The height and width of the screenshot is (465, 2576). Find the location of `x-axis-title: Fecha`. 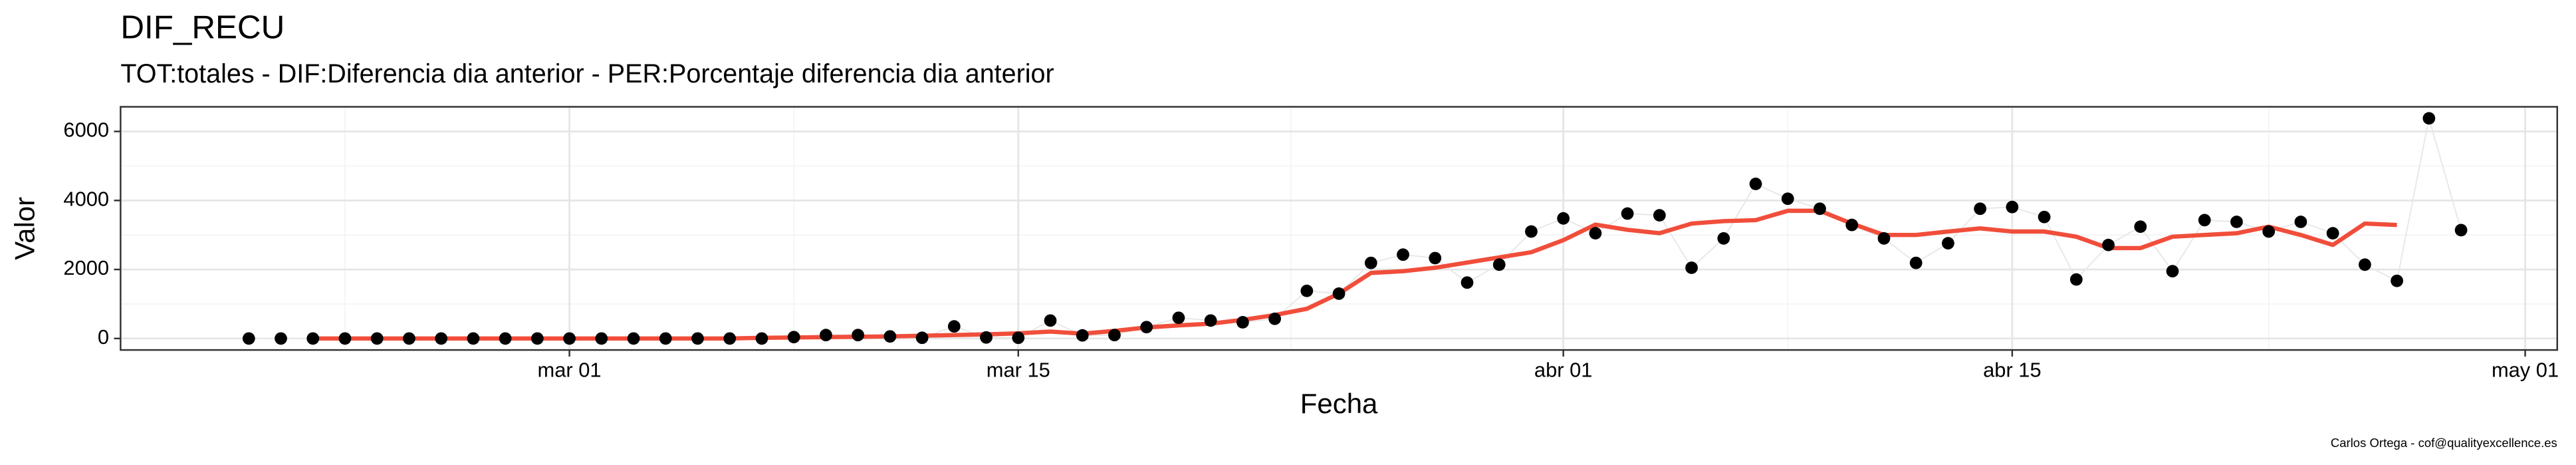

x-axis-title: Fecha is located at coordinates (1339, 403).